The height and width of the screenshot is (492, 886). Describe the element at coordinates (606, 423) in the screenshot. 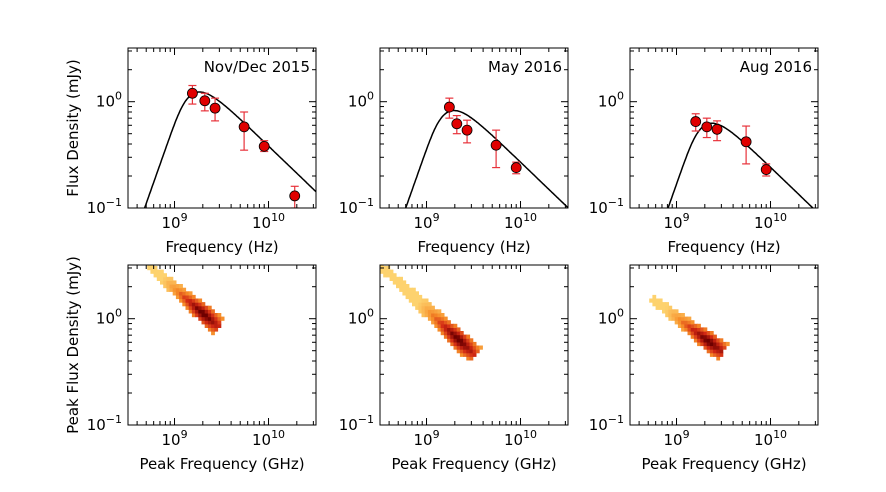

I see `y-tick-label: 10⁻¹` at that location.